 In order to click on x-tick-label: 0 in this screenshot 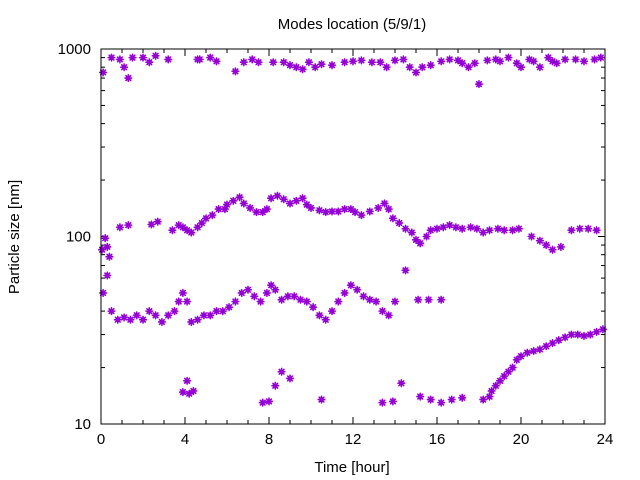, I will do `click(101, 439)`.